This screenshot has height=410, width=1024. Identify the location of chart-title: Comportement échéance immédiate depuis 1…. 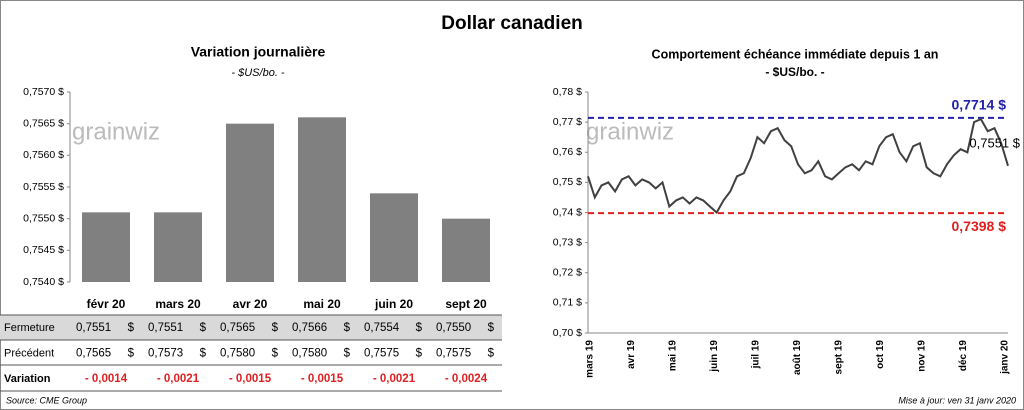
(795, 54).